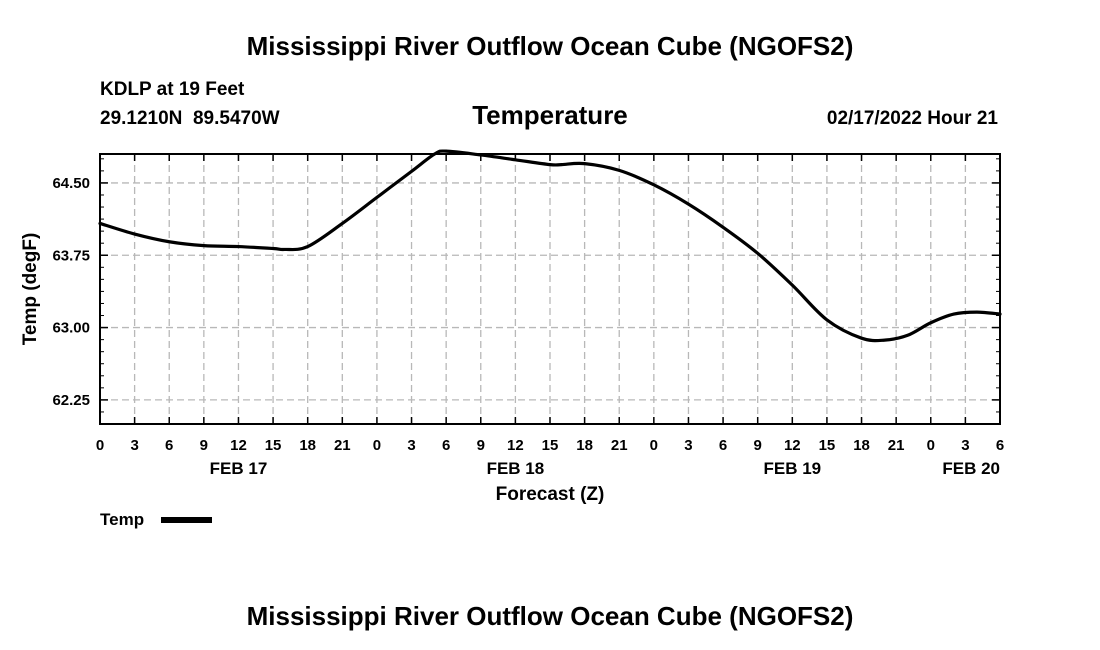  I want to click on chart-title: Temperature, so click(550, 115).